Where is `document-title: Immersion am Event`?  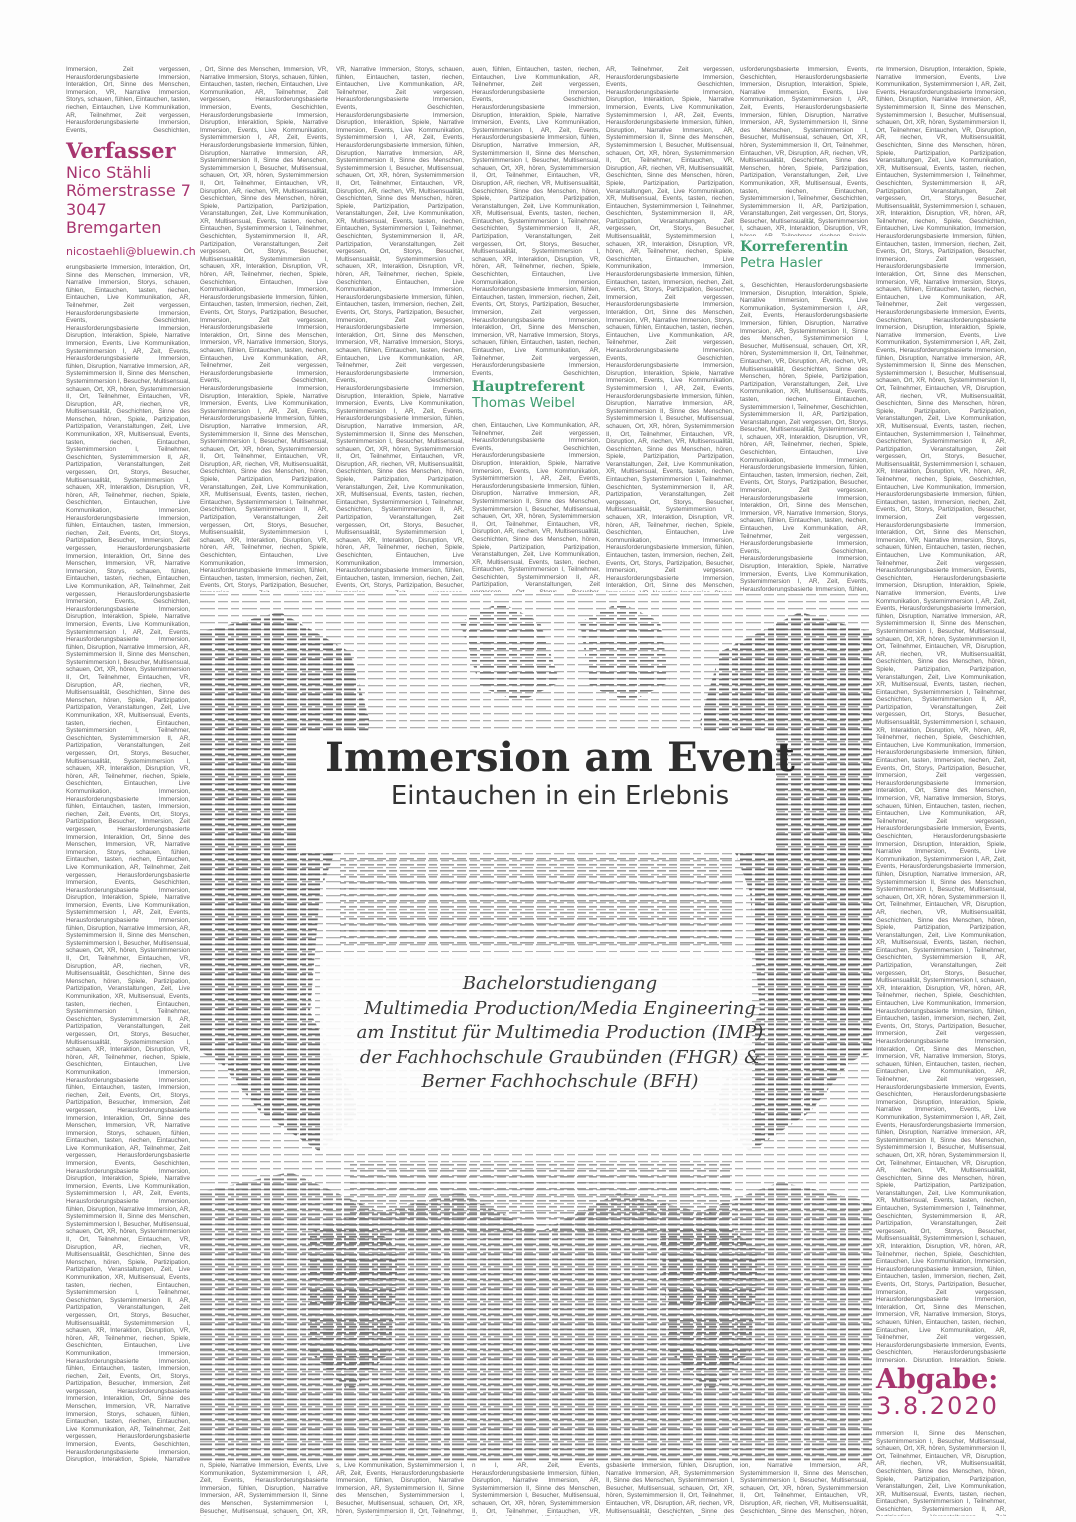 document-title: Immersion am Event is located at coordinates (560, 757).